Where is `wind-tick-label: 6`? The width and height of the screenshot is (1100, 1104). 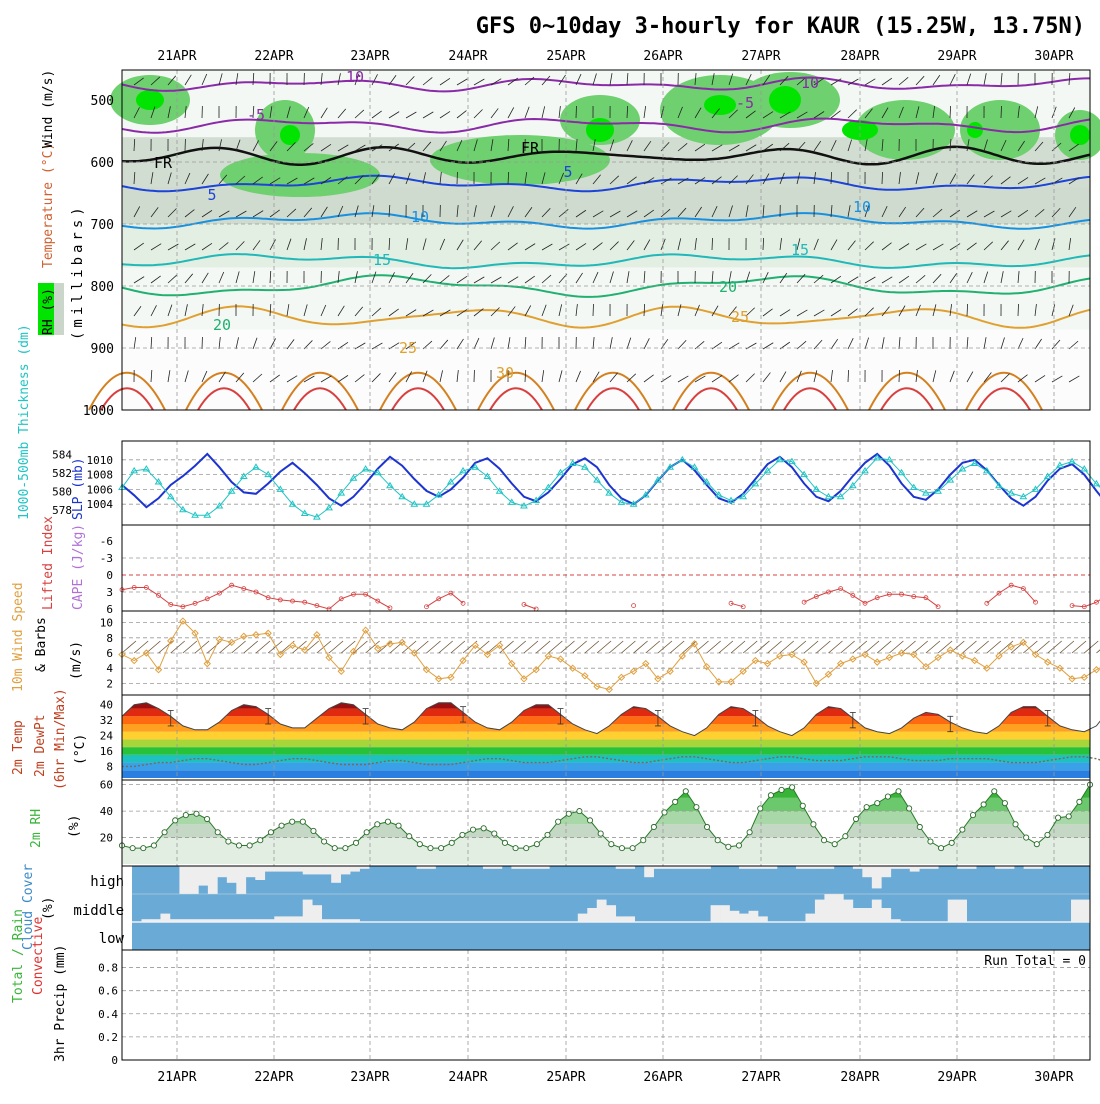 wind-tick-label: 6 is located at coordinates (109, 653).